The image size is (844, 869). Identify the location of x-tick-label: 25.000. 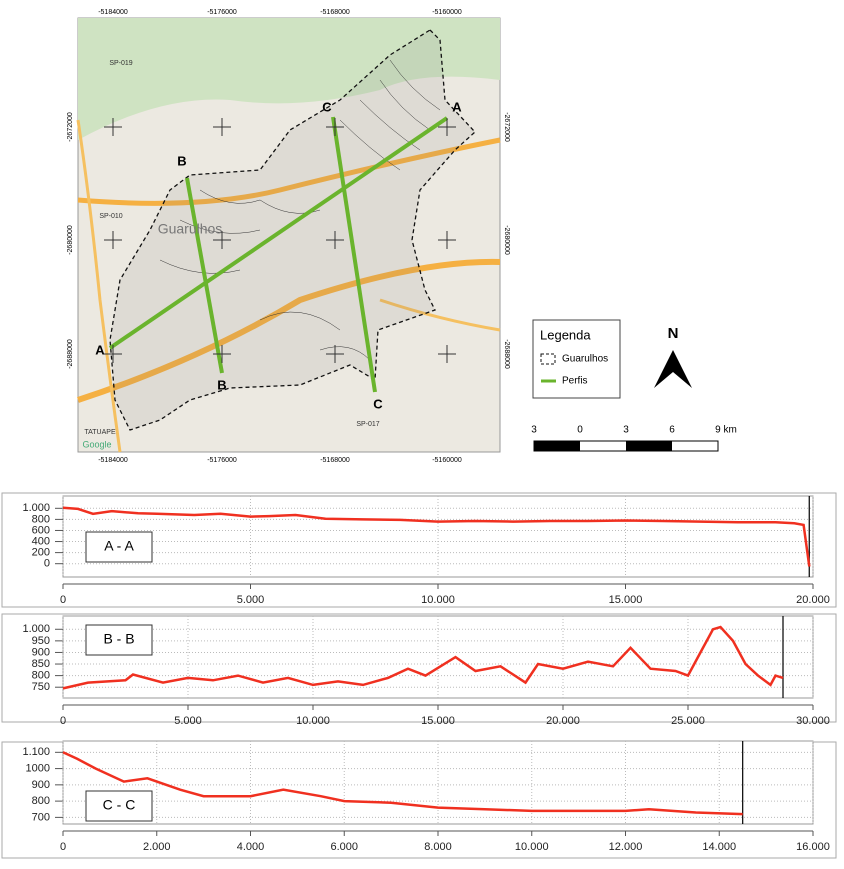
(688, 721).